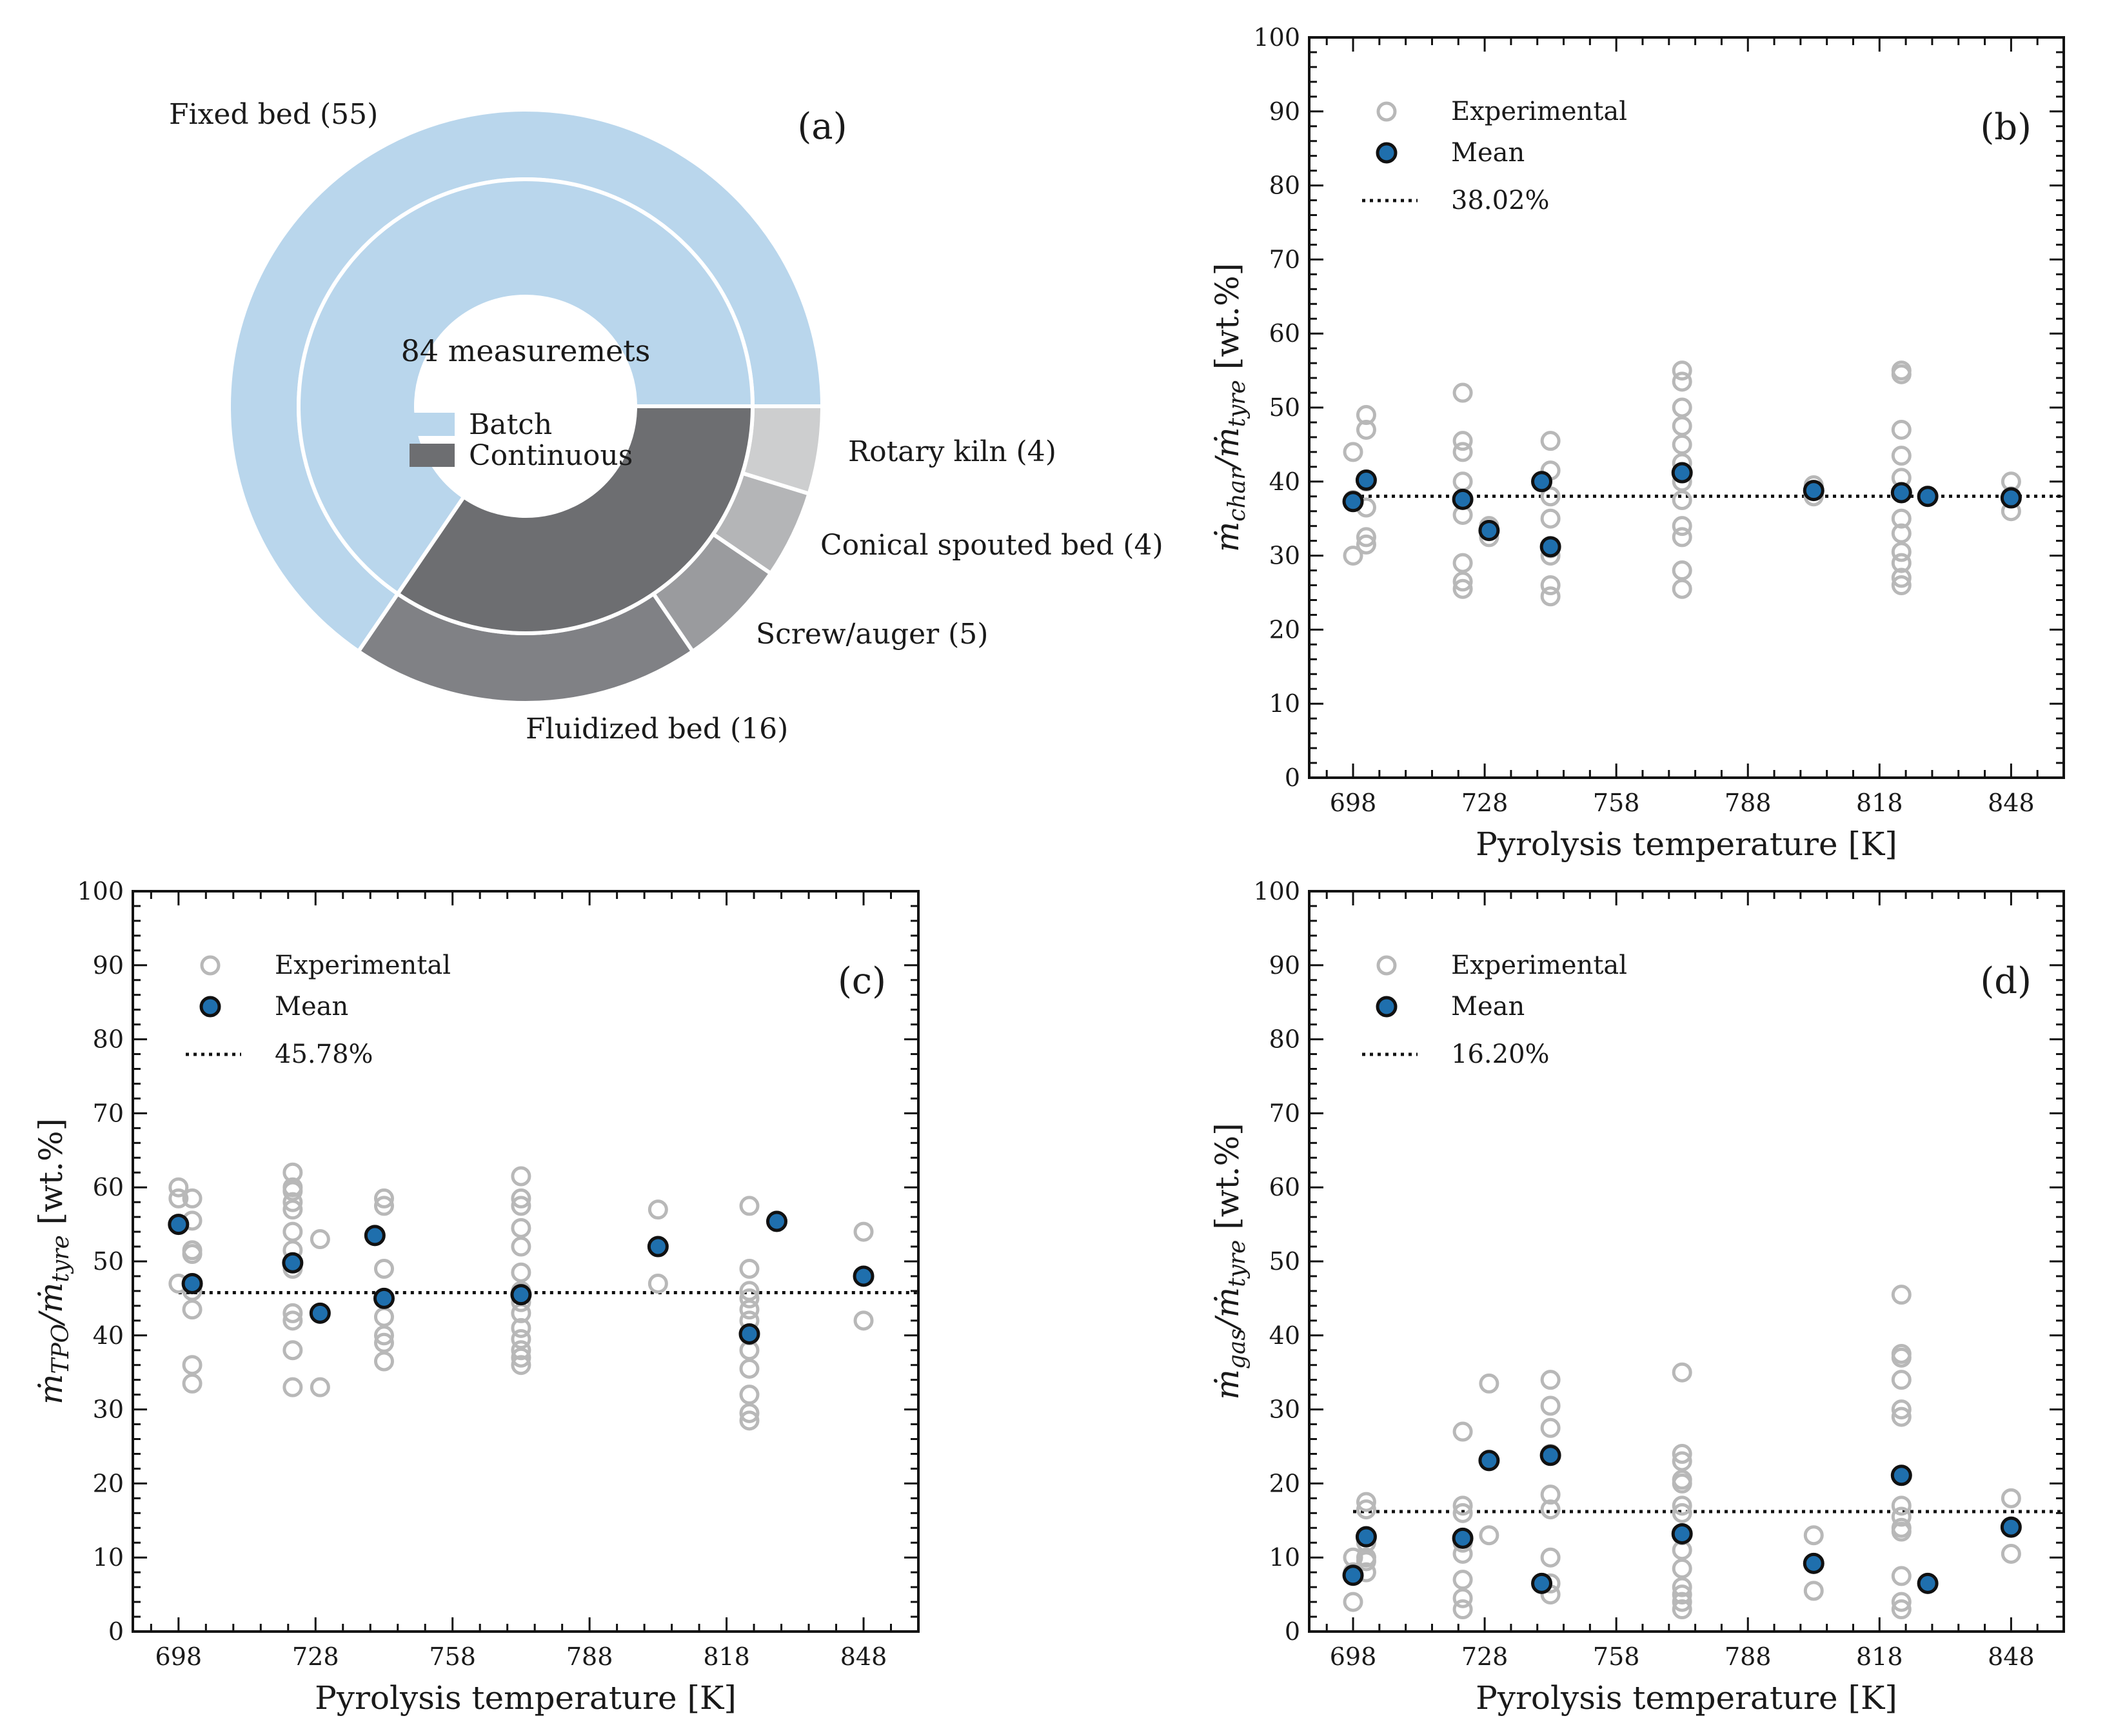 The width and height of the screenshot is (2116, 1736). Describe the element at coordinates (109, 1410) in the screenshot. I see `y-tick-label: 30` at that location.